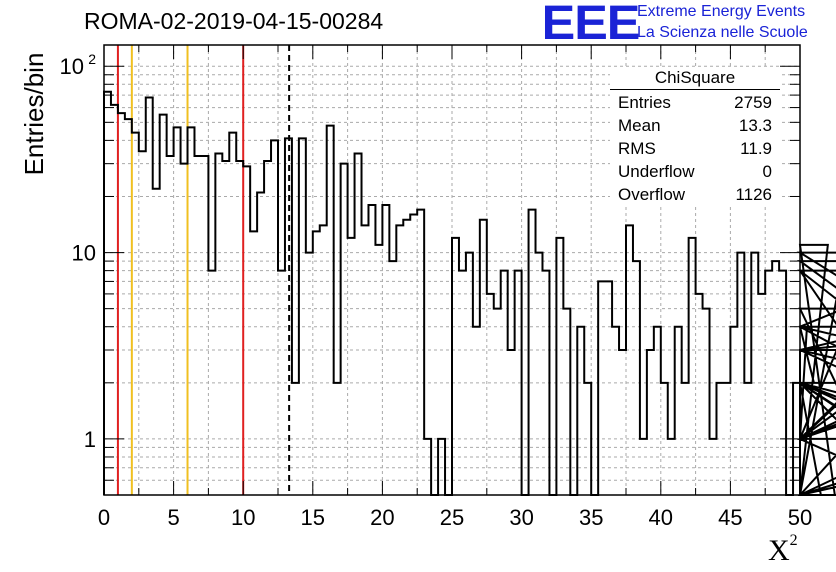 This screenshot has width=836, height=572. Describe the element at coordinates (800, 517) in the screenshot. I see `x-tick-label: 50` at that location.